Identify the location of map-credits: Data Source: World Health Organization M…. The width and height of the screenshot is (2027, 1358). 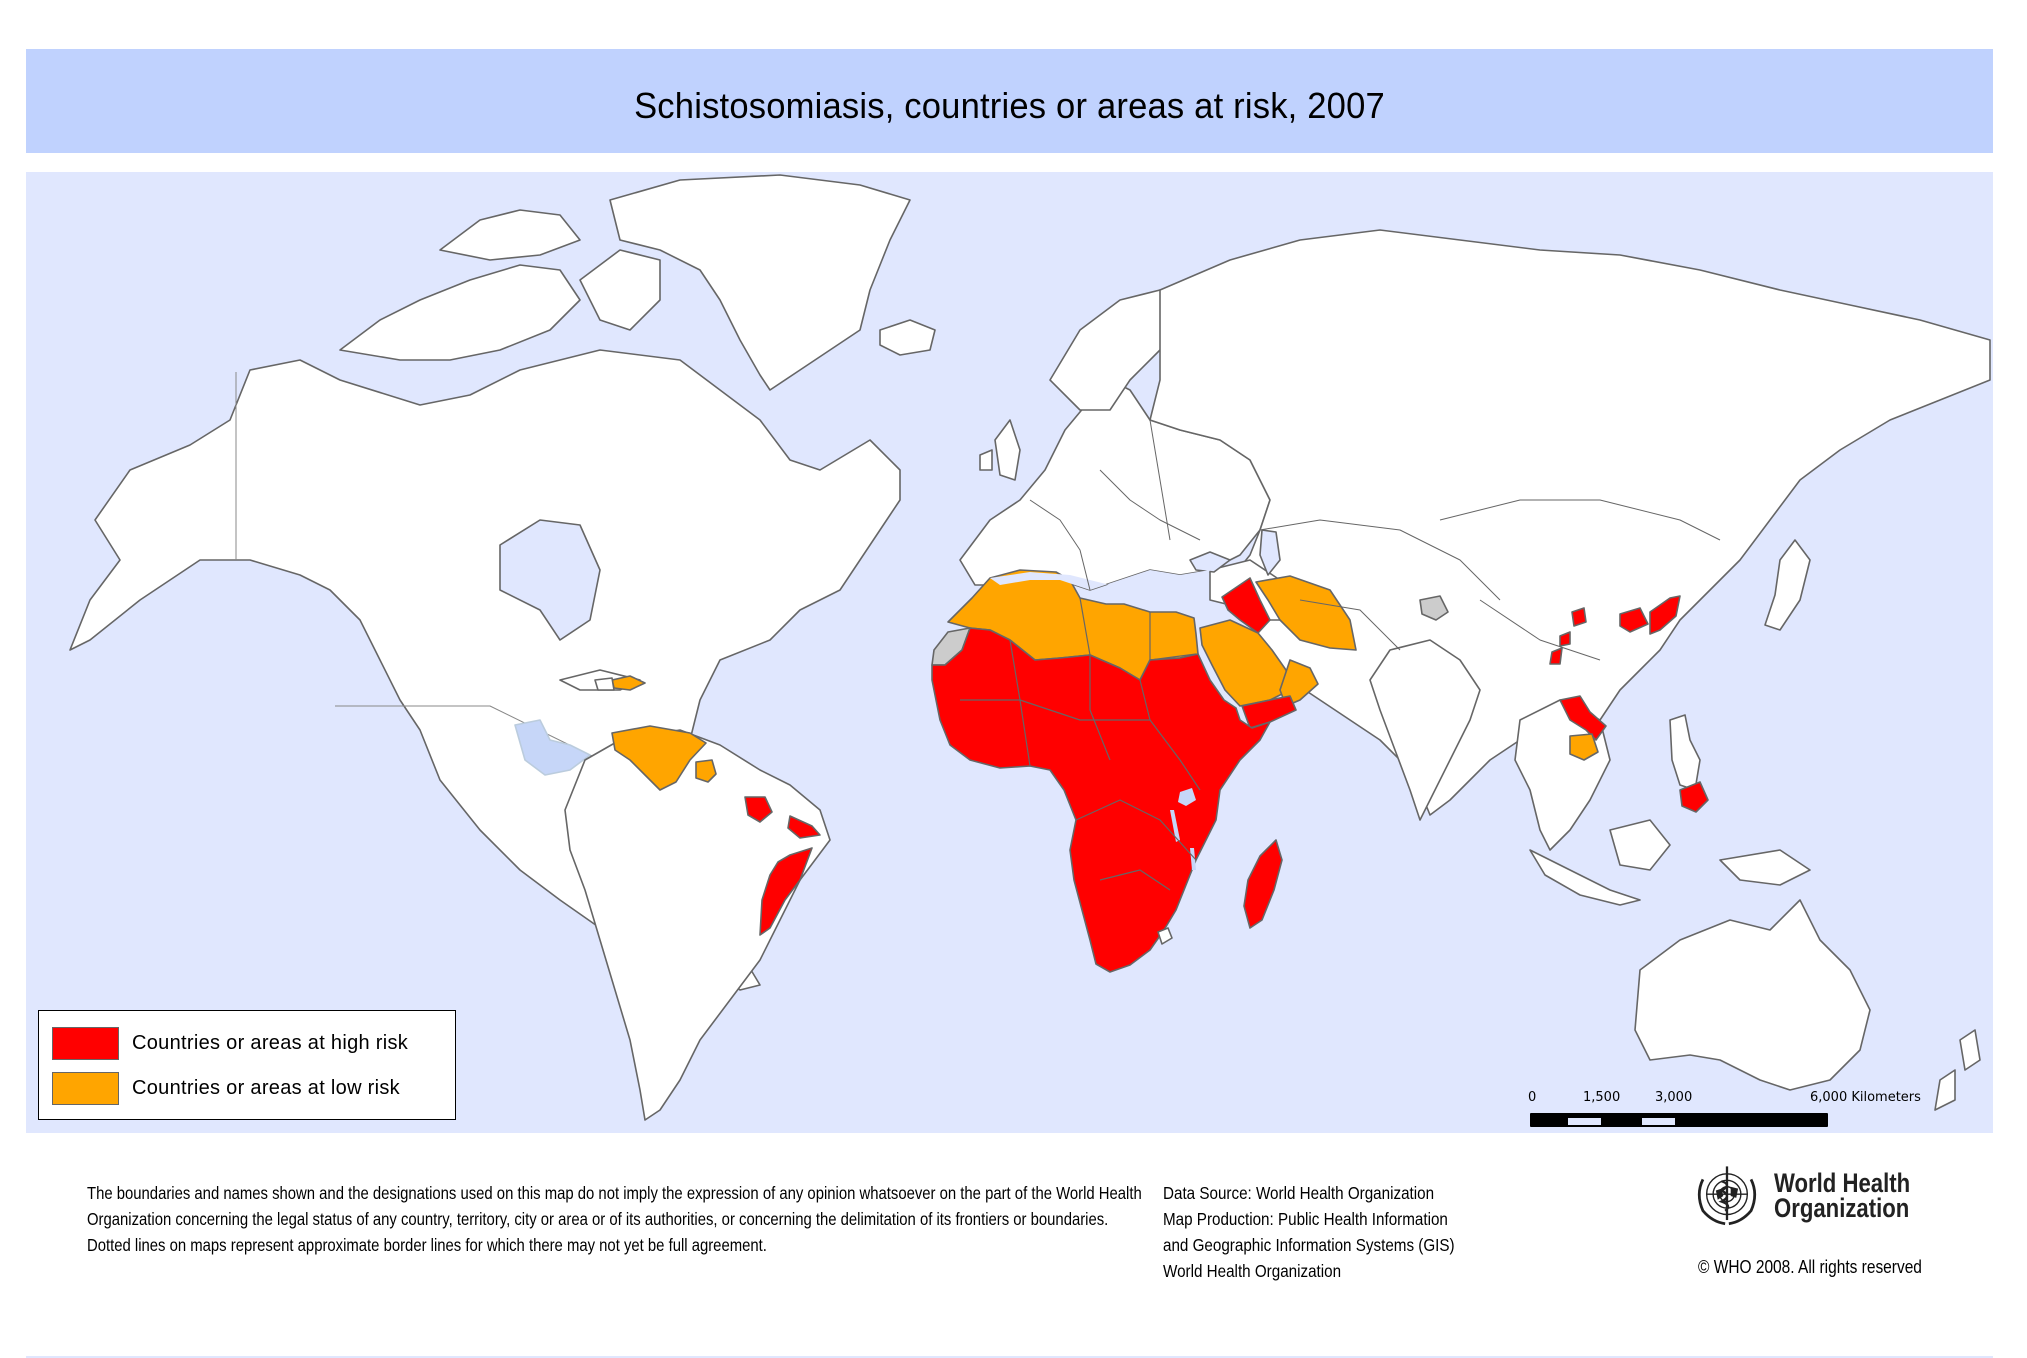
(1309, 1232).